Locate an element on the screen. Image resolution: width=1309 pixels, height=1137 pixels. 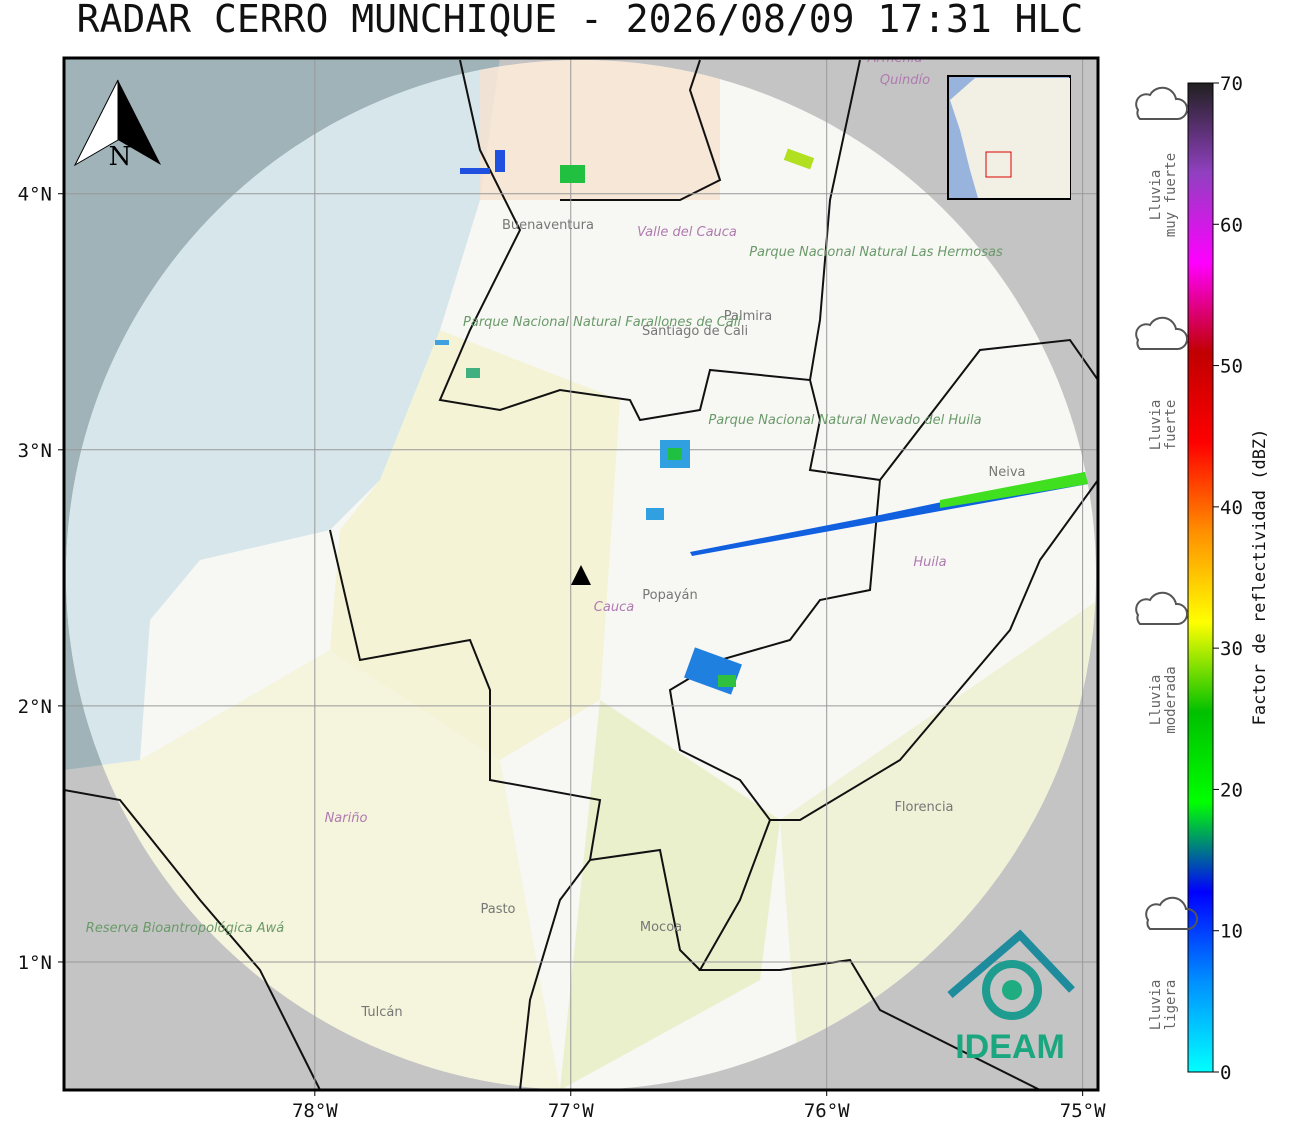
rain-label: Lluviamuy fuerte is located at coordinates (1163, 195).